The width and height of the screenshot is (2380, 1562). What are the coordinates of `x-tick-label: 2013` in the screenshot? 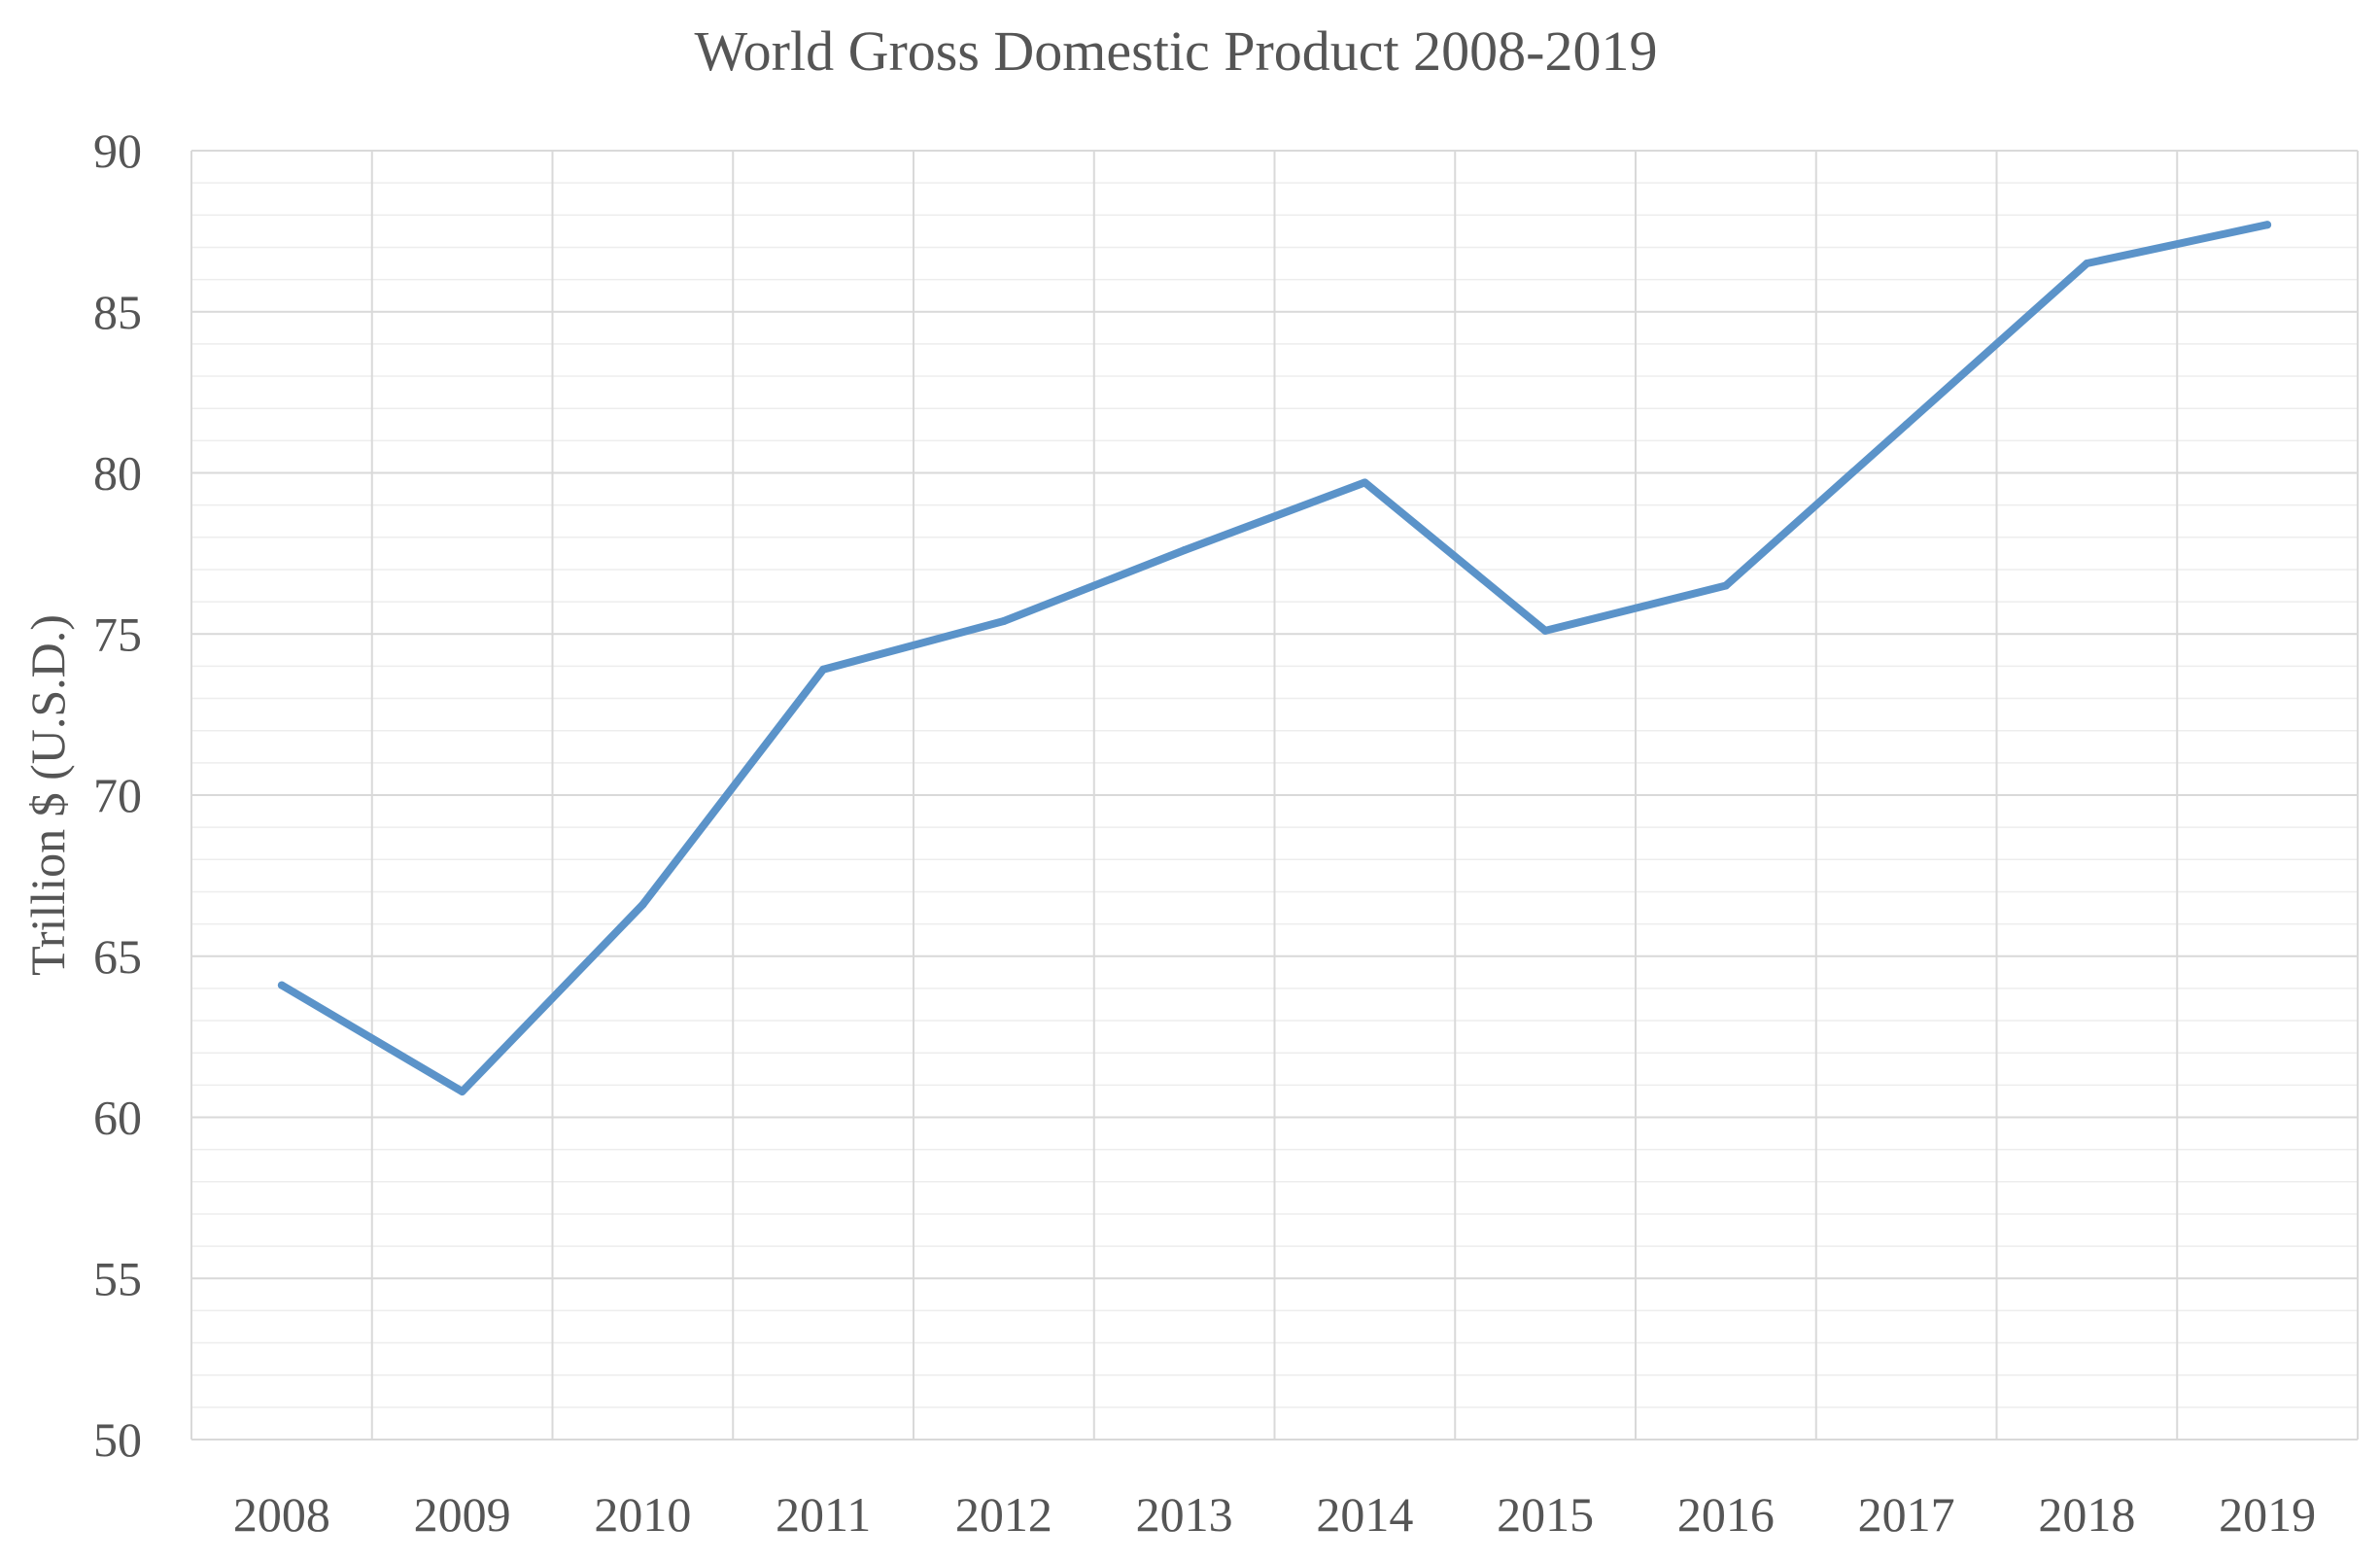 It's located at (1184, 1514).